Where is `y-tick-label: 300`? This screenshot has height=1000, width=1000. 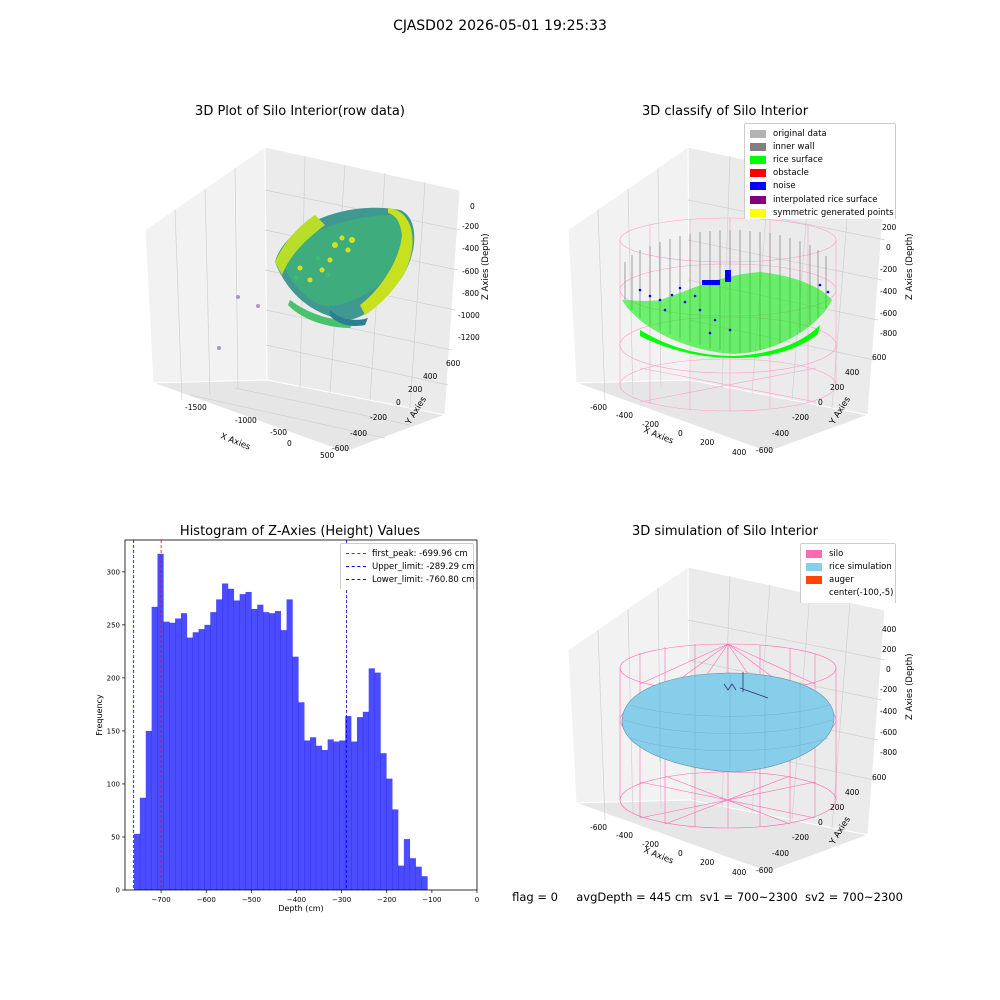
y-tick-label: 300 is located at coordinates (113, 572).